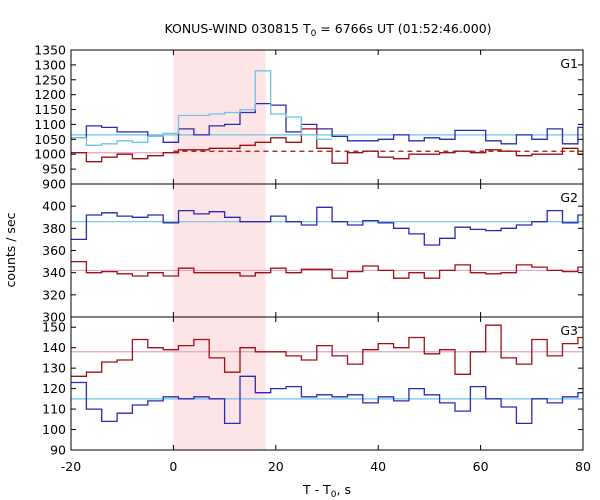 Image resolution: width=600 pixels, height=500 pixels. What do you see at coordinates (50, 64) in the screenshot?
I see `y-tick-label: 1300` at bounding box center [50, 64].